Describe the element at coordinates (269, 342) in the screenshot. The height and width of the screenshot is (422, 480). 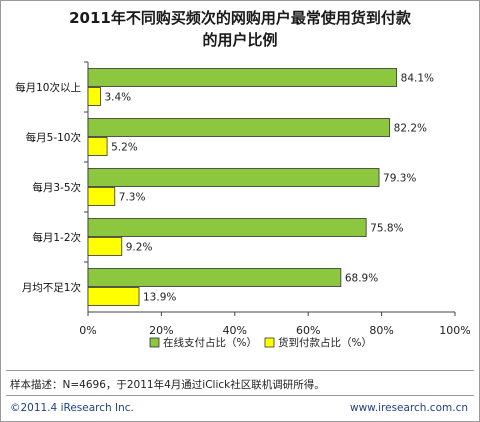
I see `legend-swatch-cod` at that location.